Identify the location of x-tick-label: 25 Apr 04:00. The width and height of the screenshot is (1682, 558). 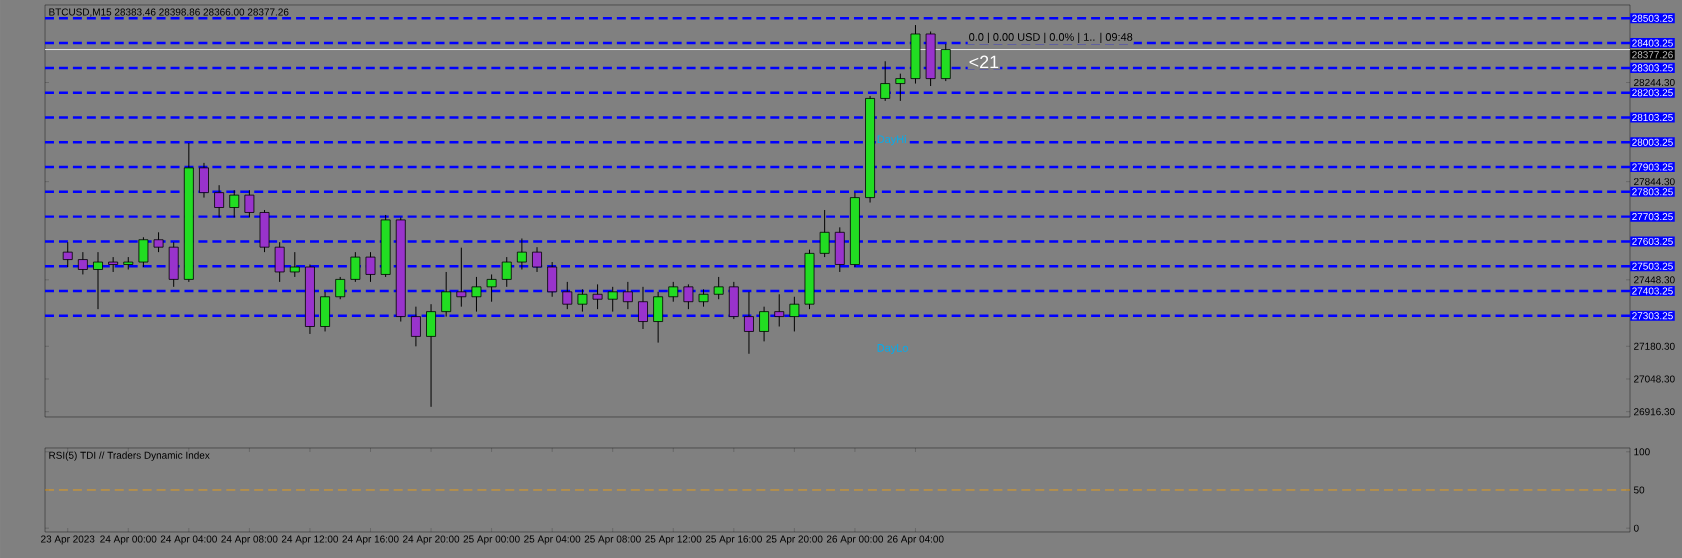
(552, 540).